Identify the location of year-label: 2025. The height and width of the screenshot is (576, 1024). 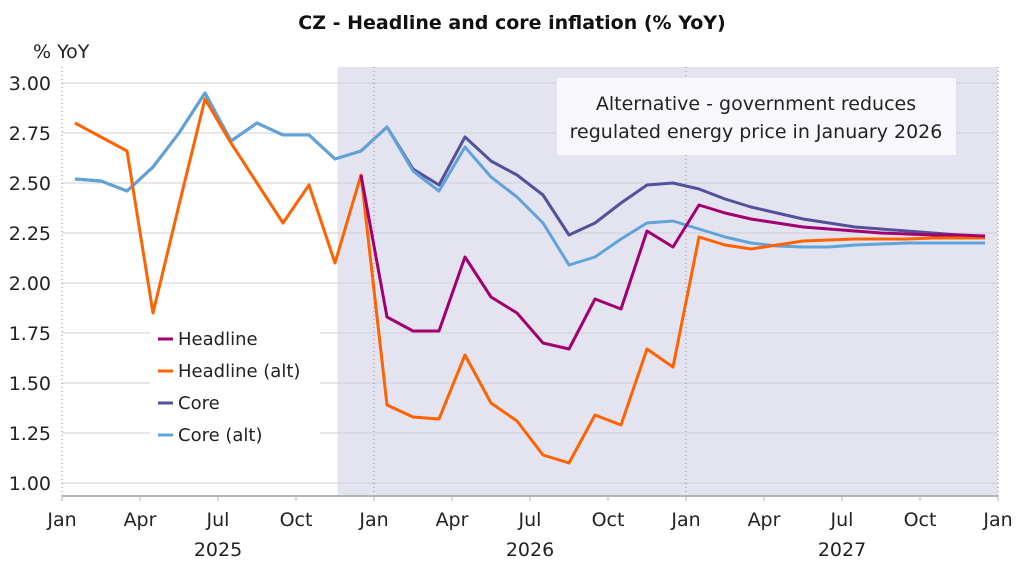
(218, 550).